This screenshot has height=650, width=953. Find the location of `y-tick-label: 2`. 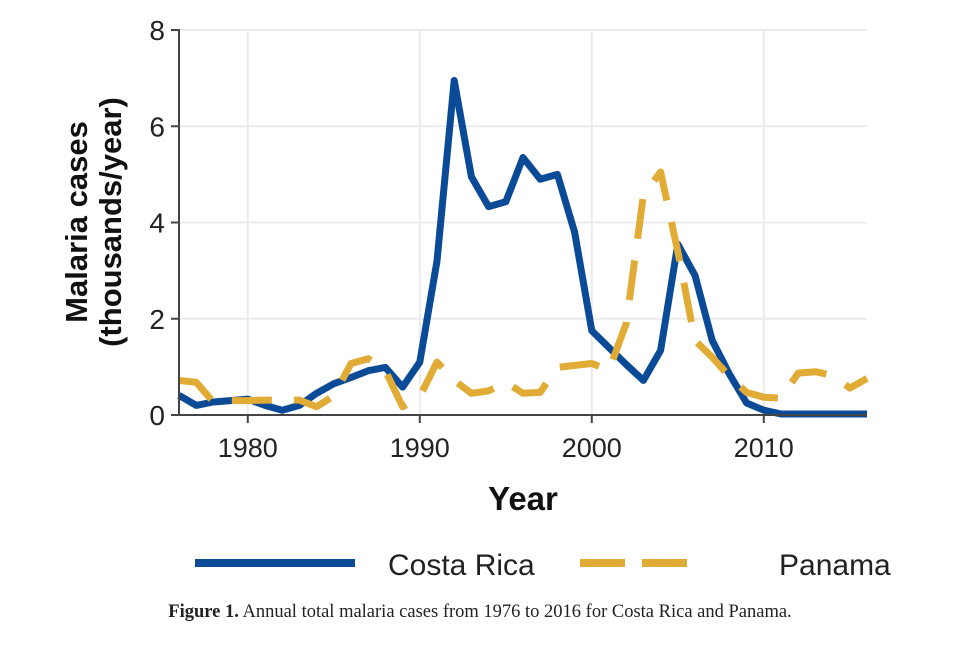

y-tick-label: 2 is located at coordinates (157, 319).